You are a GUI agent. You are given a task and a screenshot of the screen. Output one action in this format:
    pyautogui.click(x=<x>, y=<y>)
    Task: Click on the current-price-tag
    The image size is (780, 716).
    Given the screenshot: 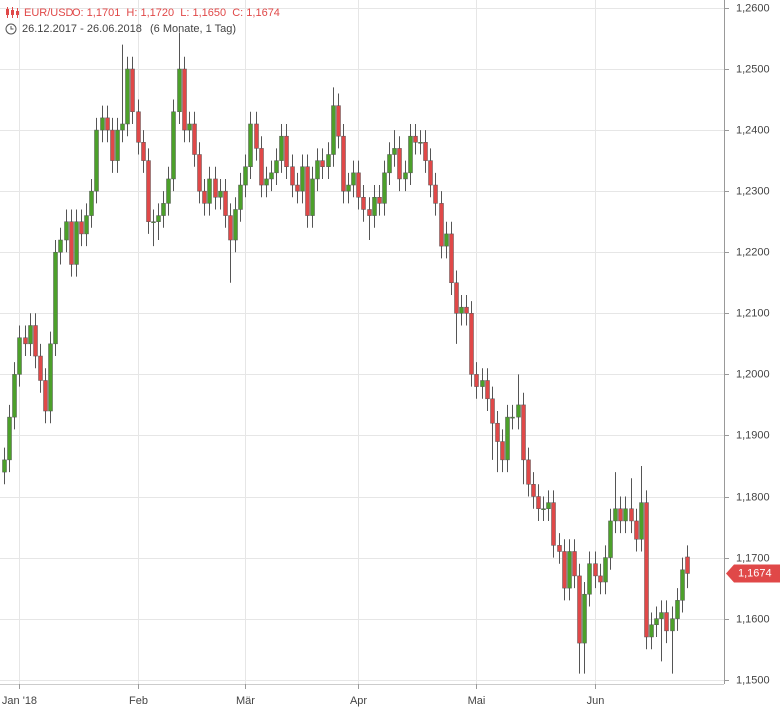 What is the action you would take?
    pyautogui.click(x=753, y=573)
    